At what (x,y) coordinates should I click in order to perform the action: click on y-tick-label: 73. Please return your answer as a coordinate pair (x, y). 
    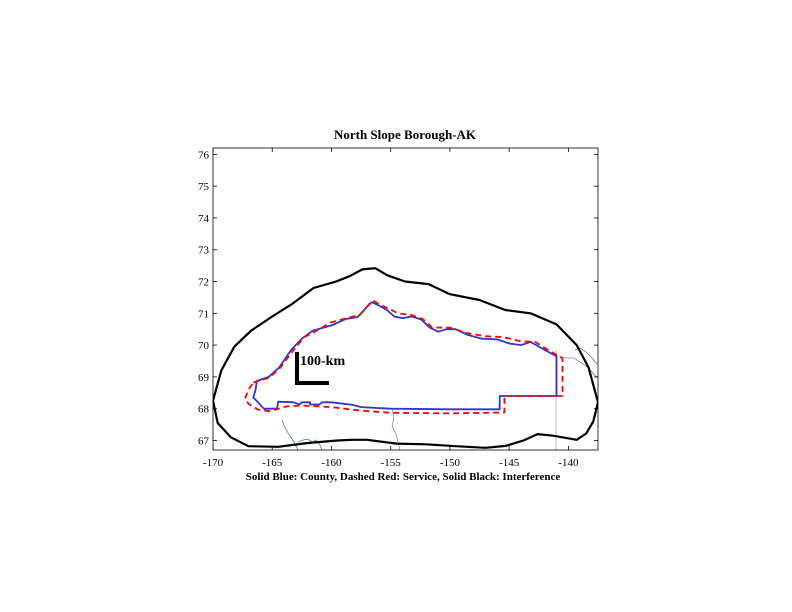
    Looking at the image, I should click on (204, 251).